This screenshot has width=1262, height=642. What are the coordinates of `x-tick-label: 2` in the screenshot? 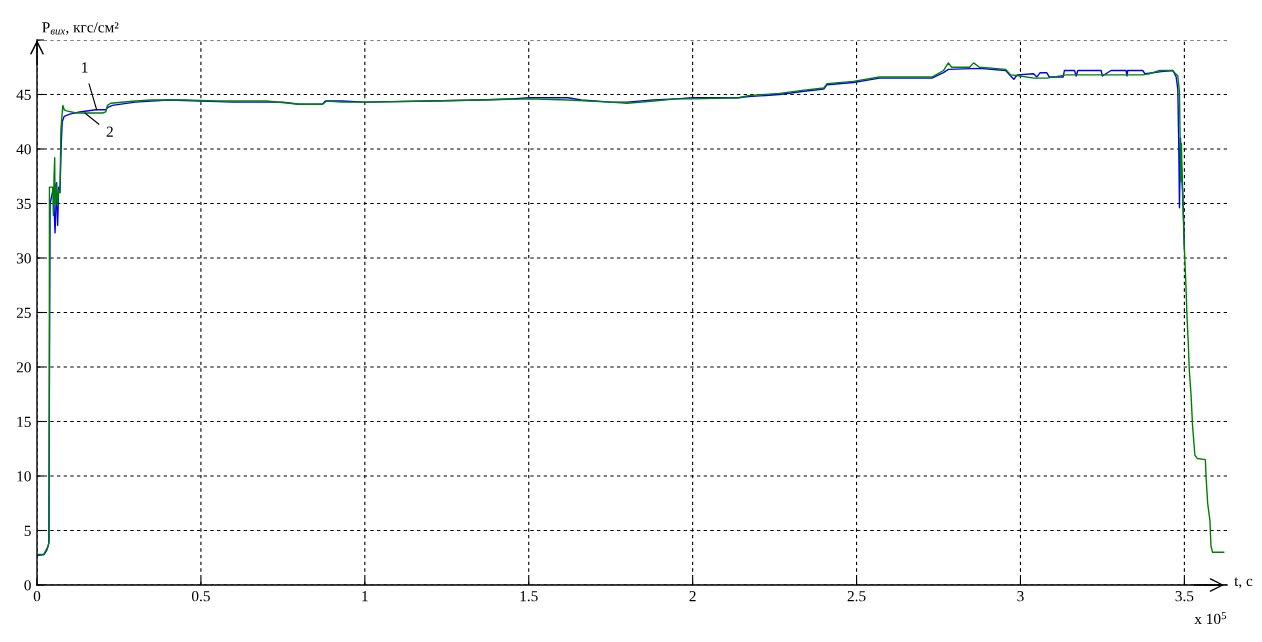 It's located at (692, 596).